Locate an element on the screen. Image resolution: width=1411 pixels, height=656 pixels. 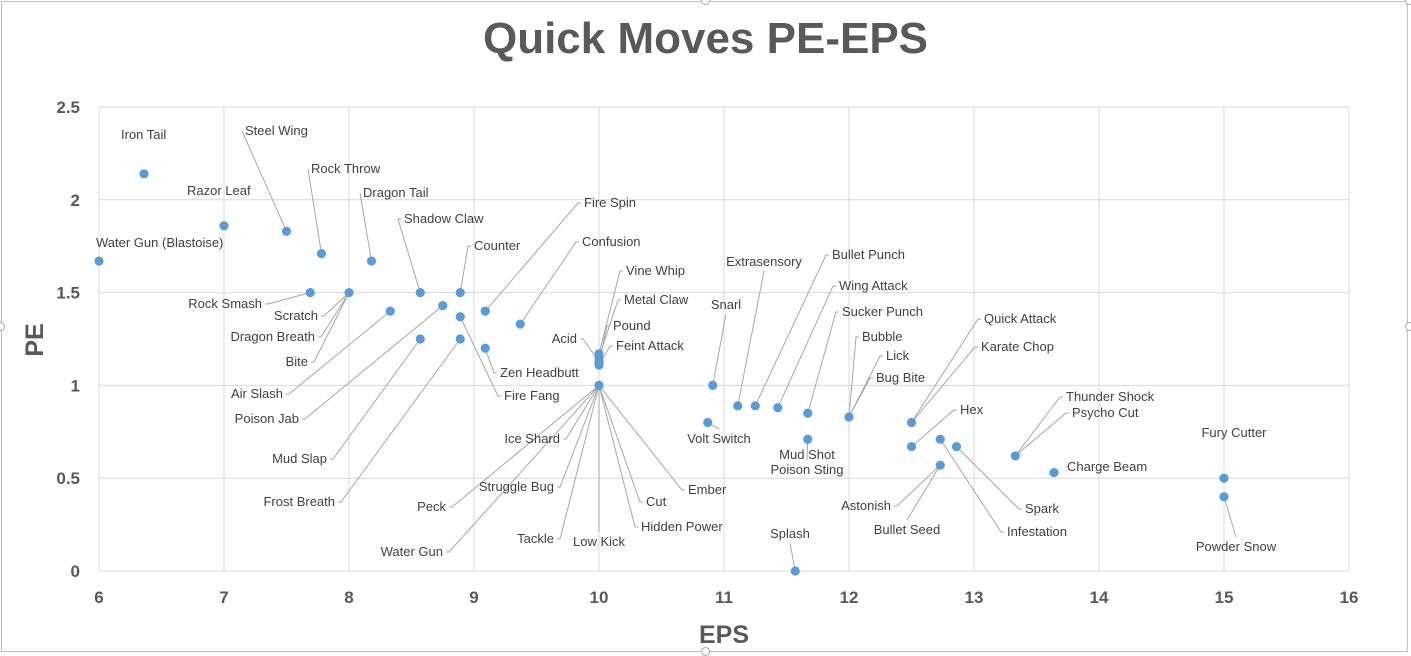
point-label: Ice Shard is located at coordinates (532, 438).